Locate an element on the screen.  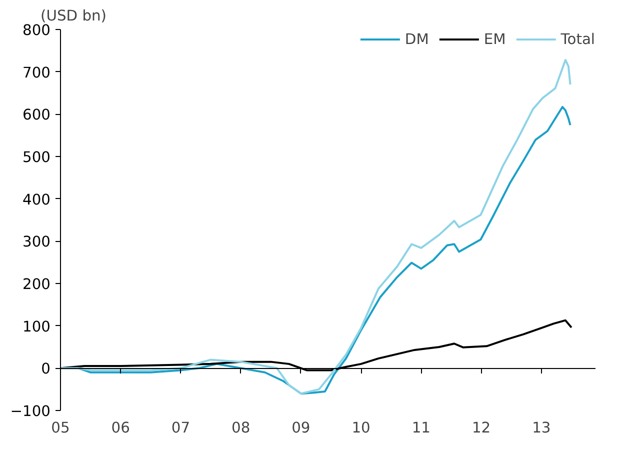
y-tick-label: 600 is located at coordinates (36, 115).